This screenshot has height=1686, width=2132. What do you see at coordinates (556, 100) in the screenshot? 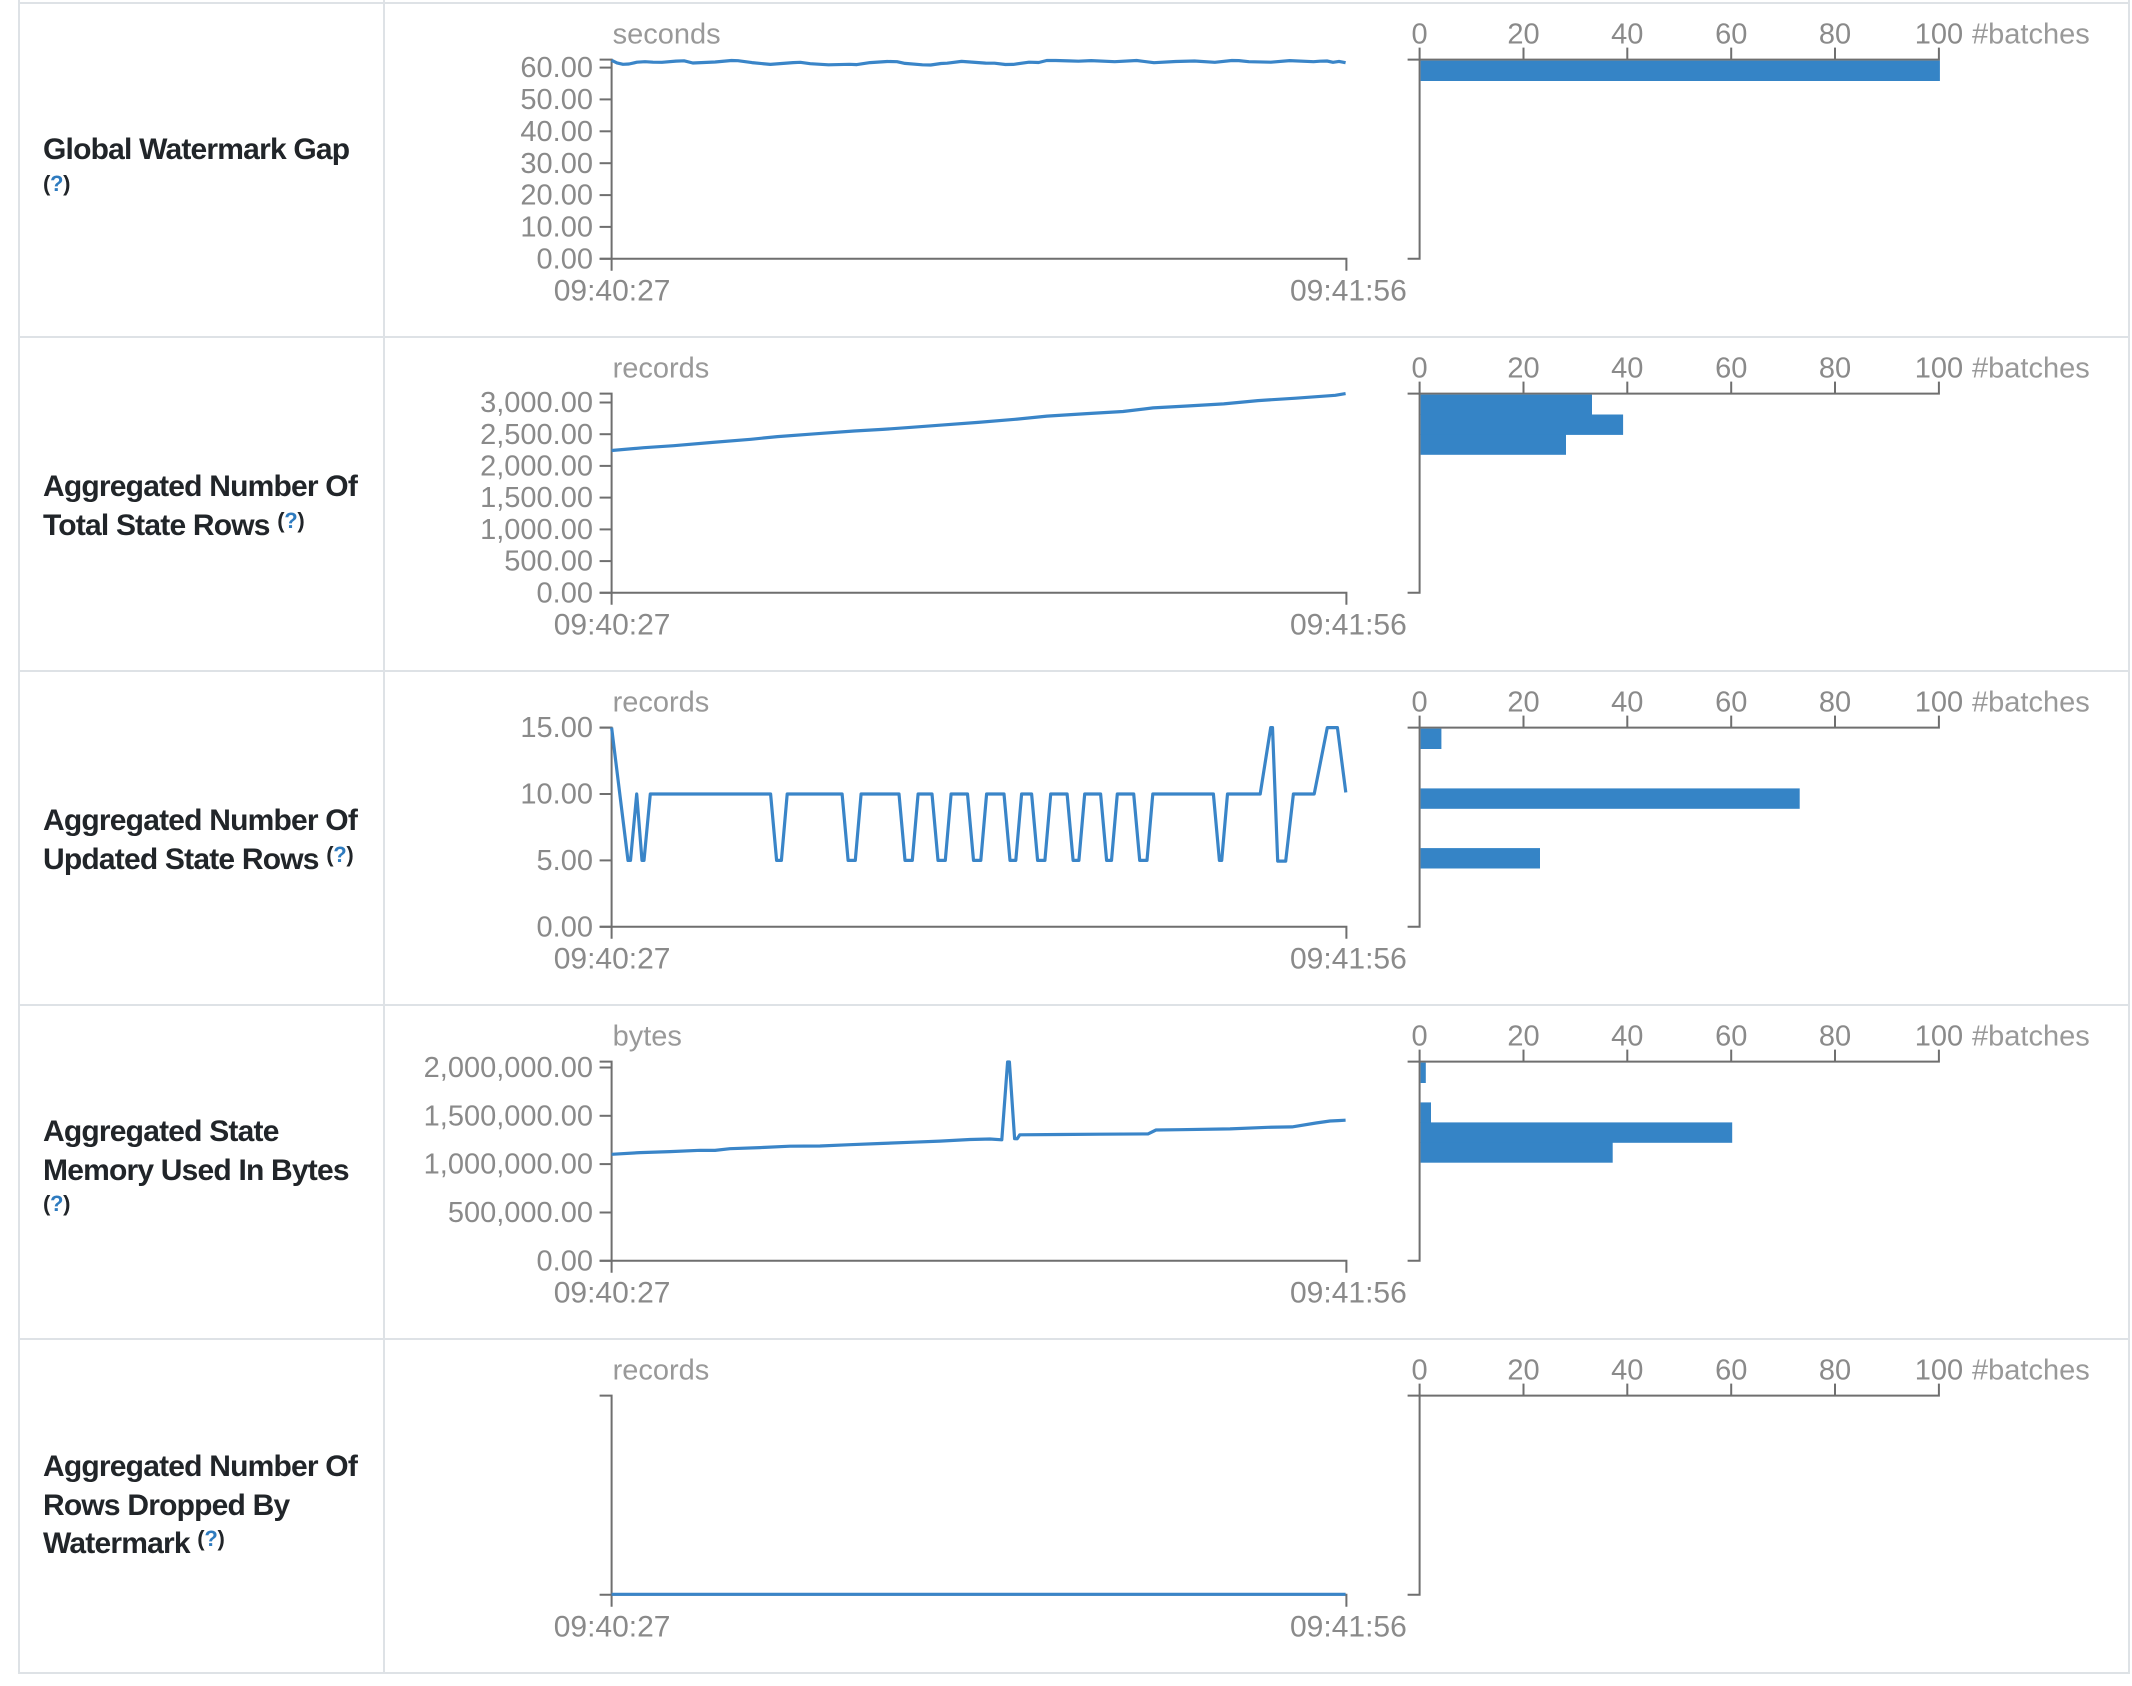
I see `svg-text: 50.00` at bounding box center [556, 100].